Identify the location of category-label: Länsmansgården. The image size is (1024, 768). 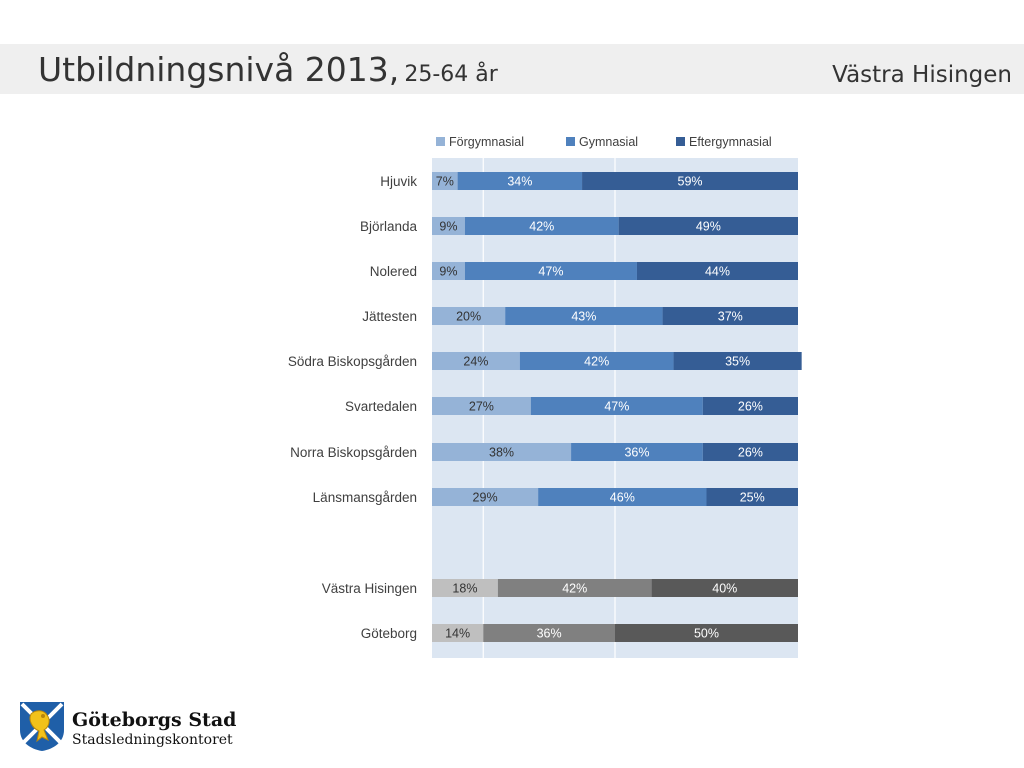
(365, 497).